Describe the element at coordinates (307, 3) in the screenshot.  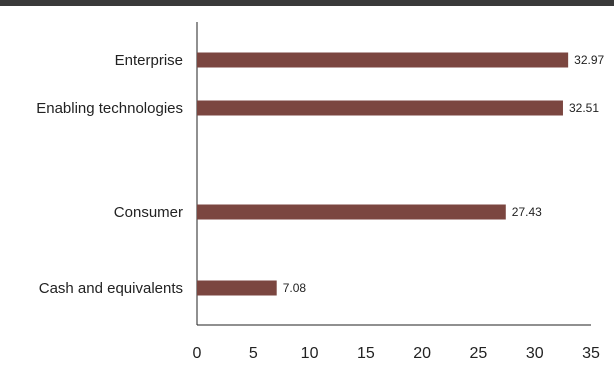
I see `top-rule` at that location.